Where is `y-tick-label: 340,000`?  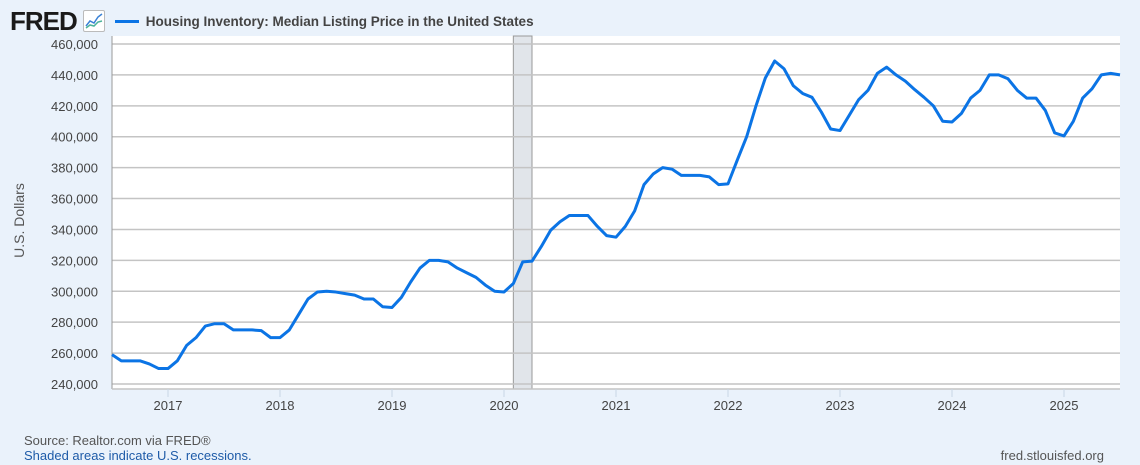
y-tick-label: 340,000 is located at coordinates (74, 229).